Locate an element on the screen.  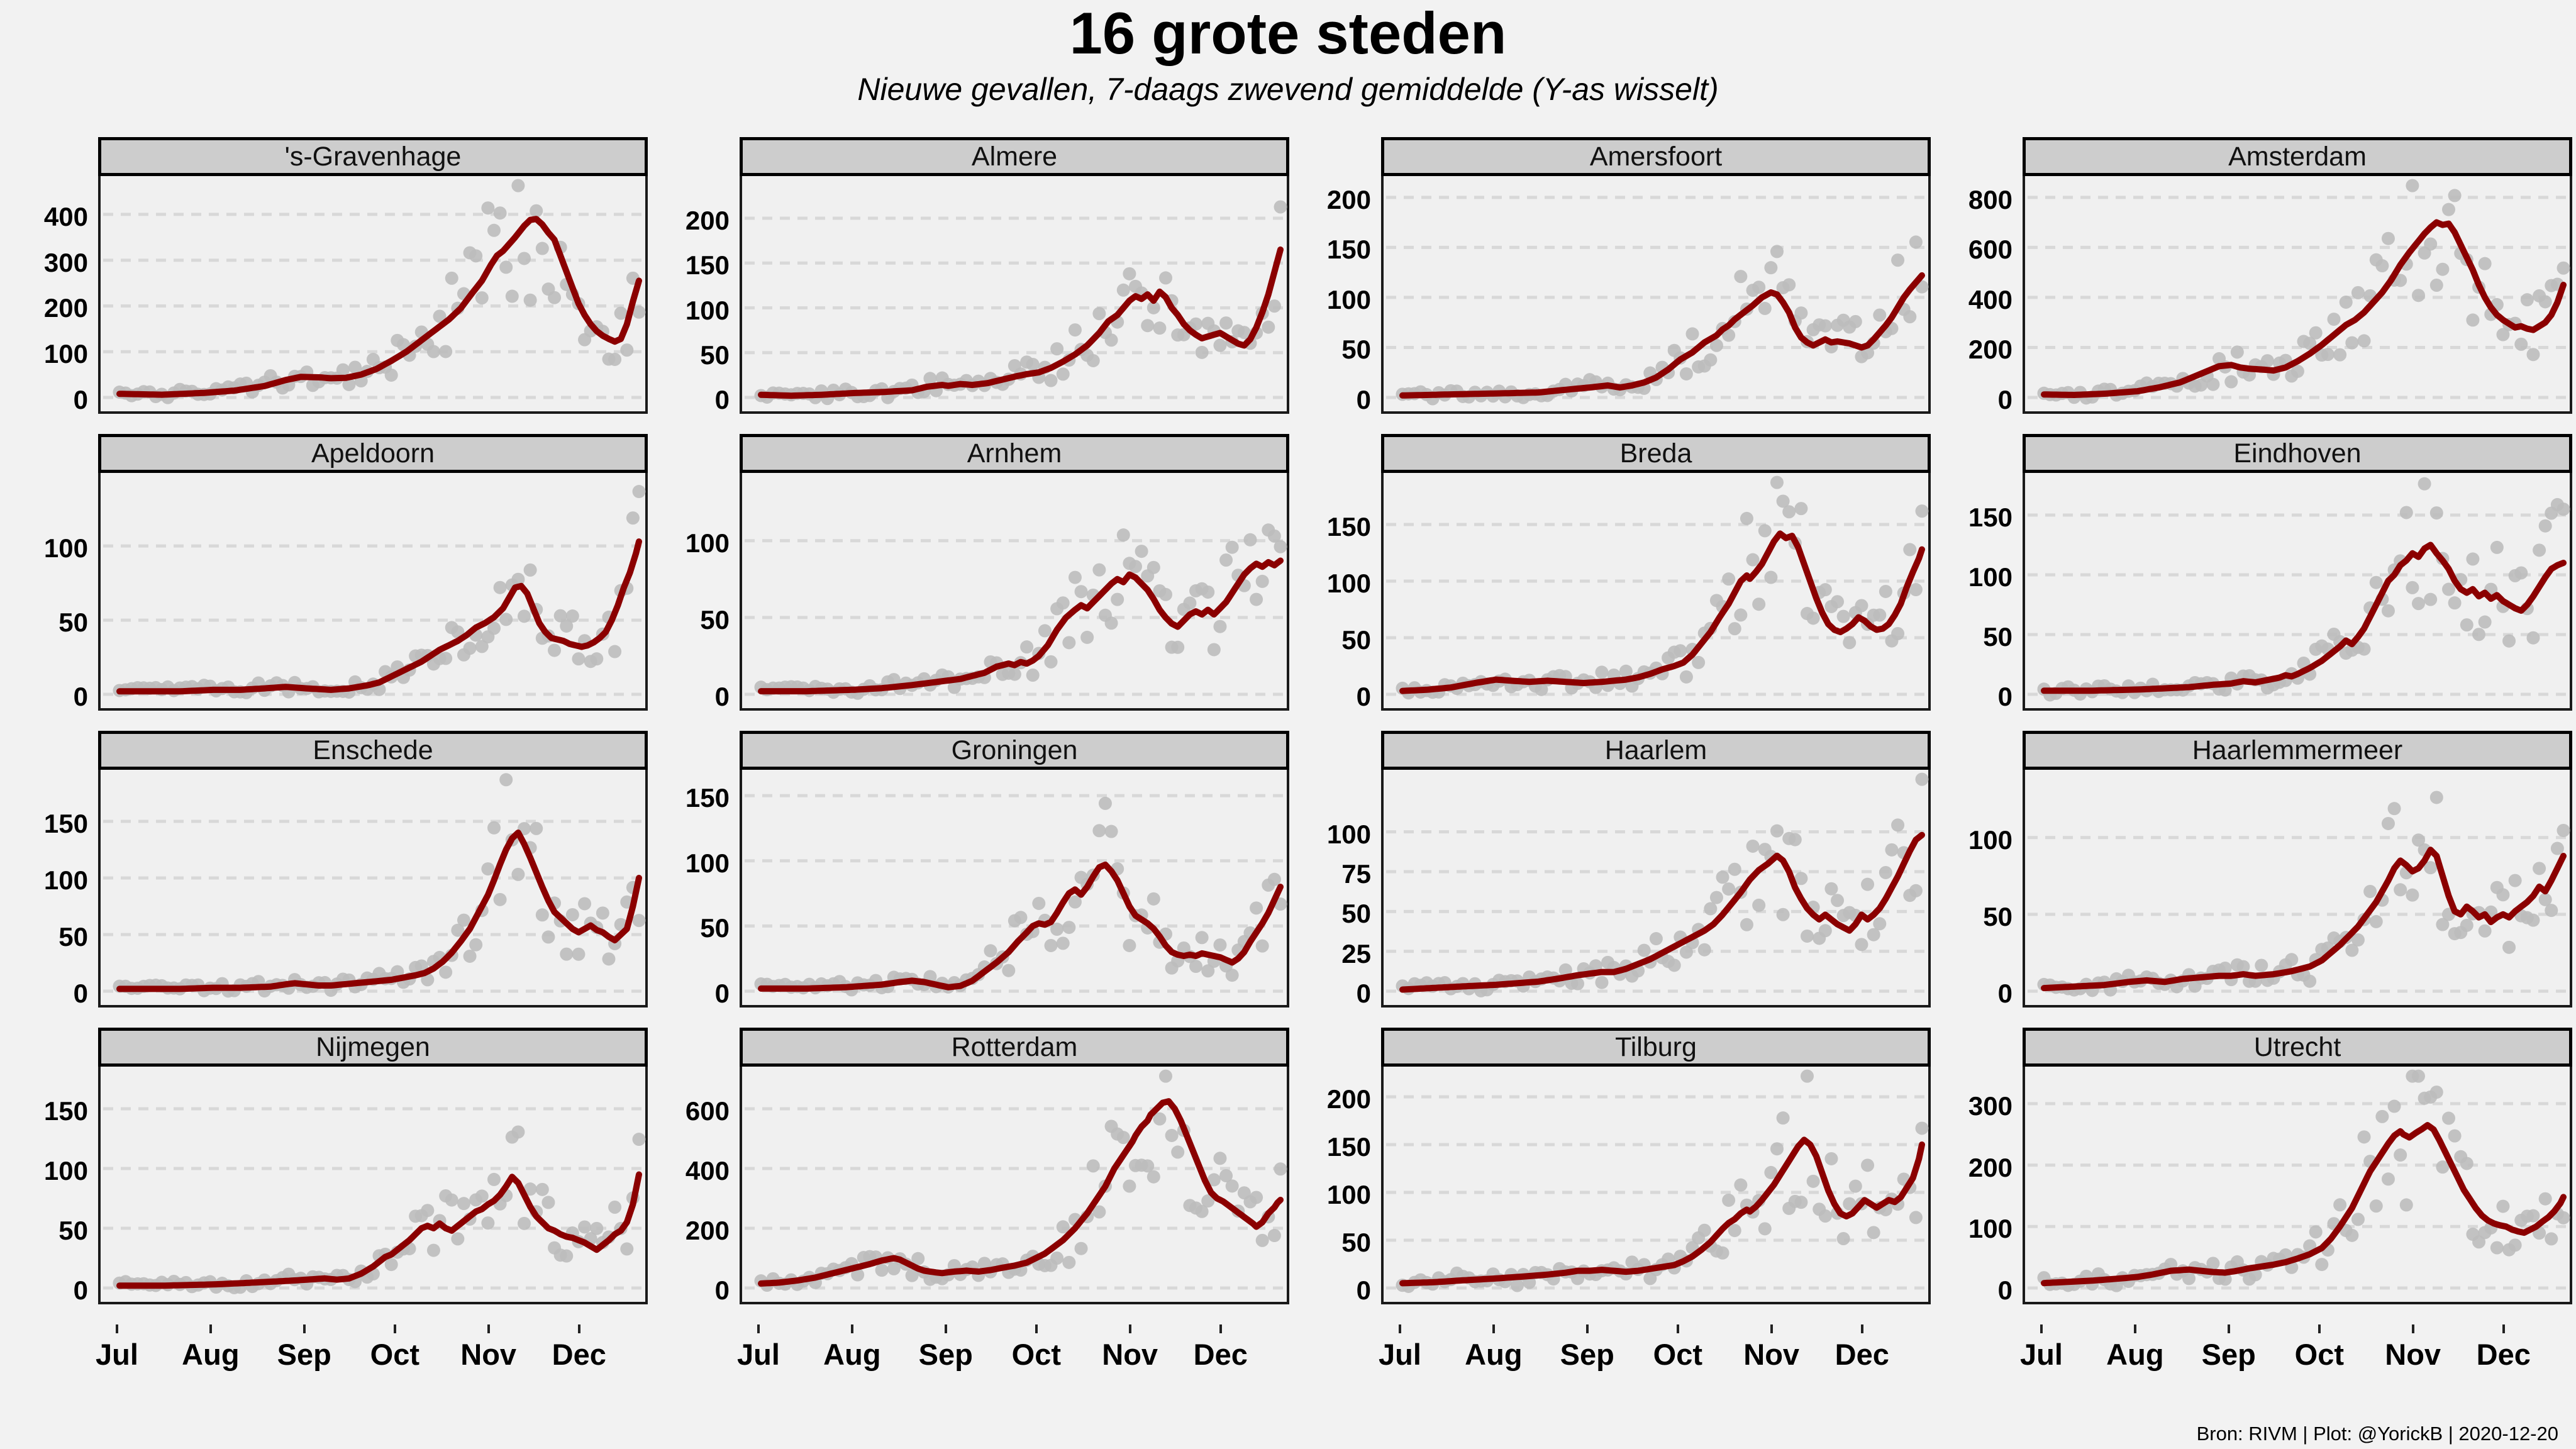
city-panel: Almere is located at coordinates (1014, 275).